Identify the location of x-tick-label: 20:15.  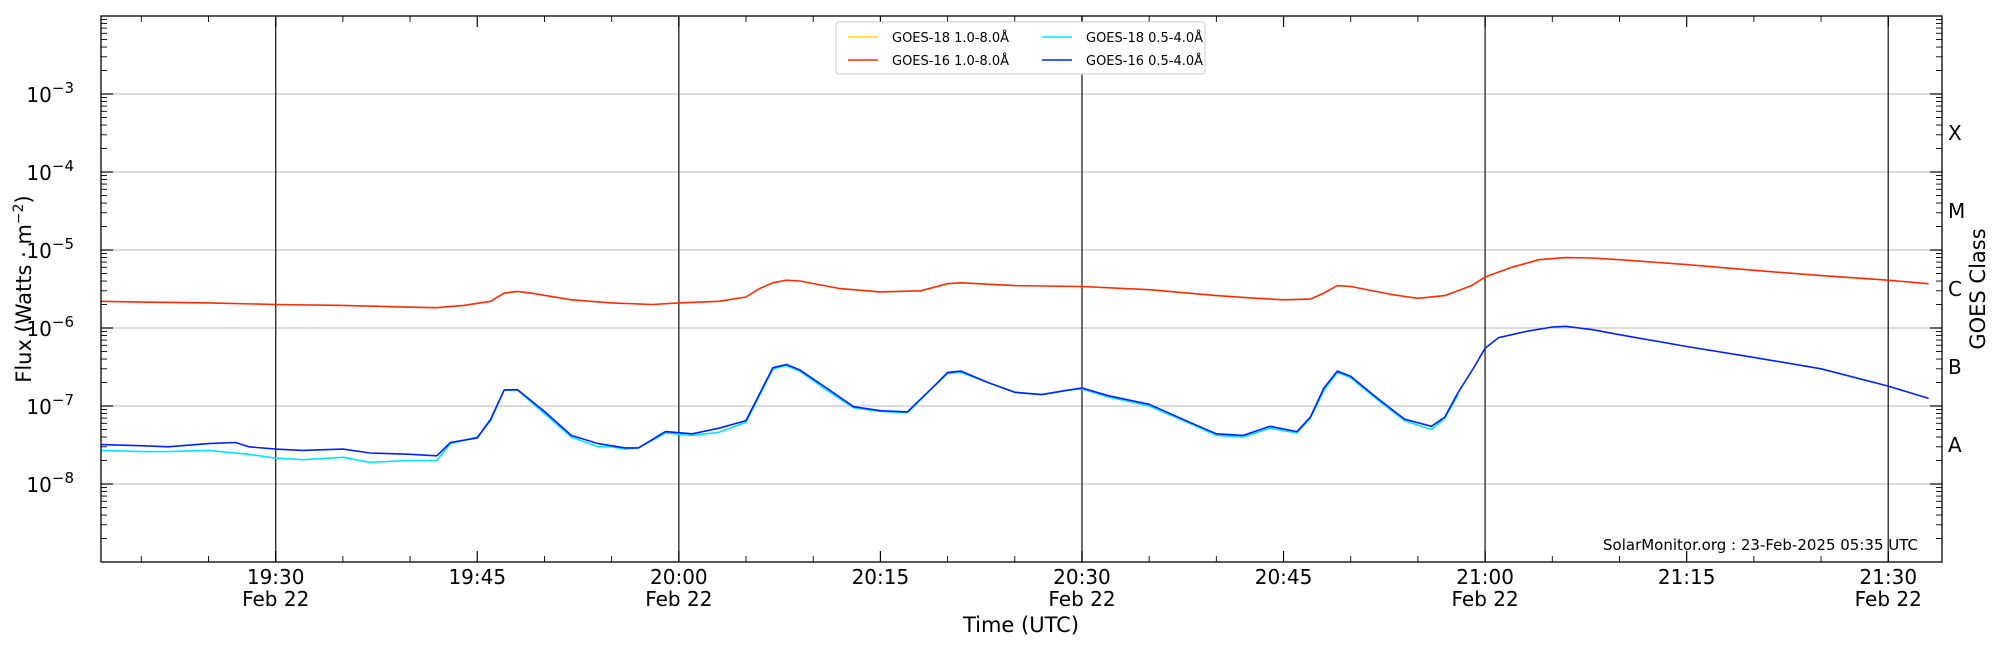
(881, 577).